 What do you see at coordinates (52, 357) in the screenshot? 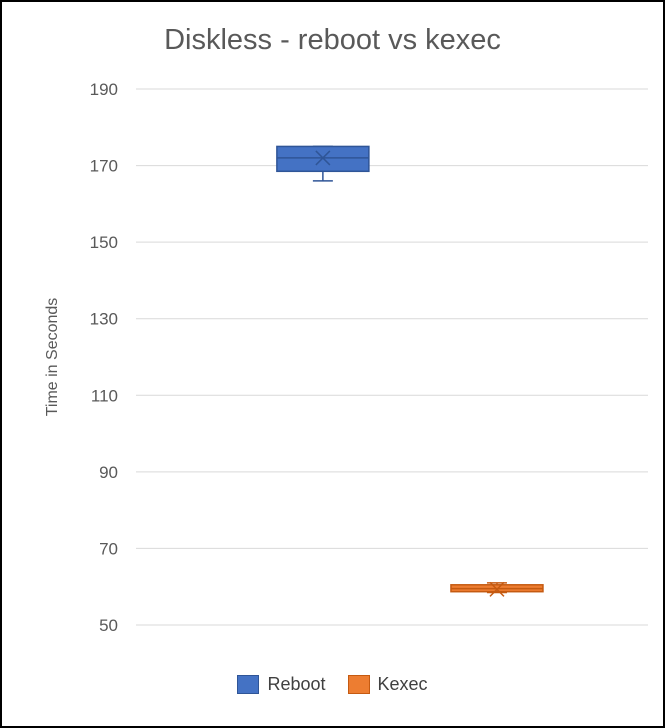
I see `y-axis-label: Time in Seconds` at bounding box center [52, 357].